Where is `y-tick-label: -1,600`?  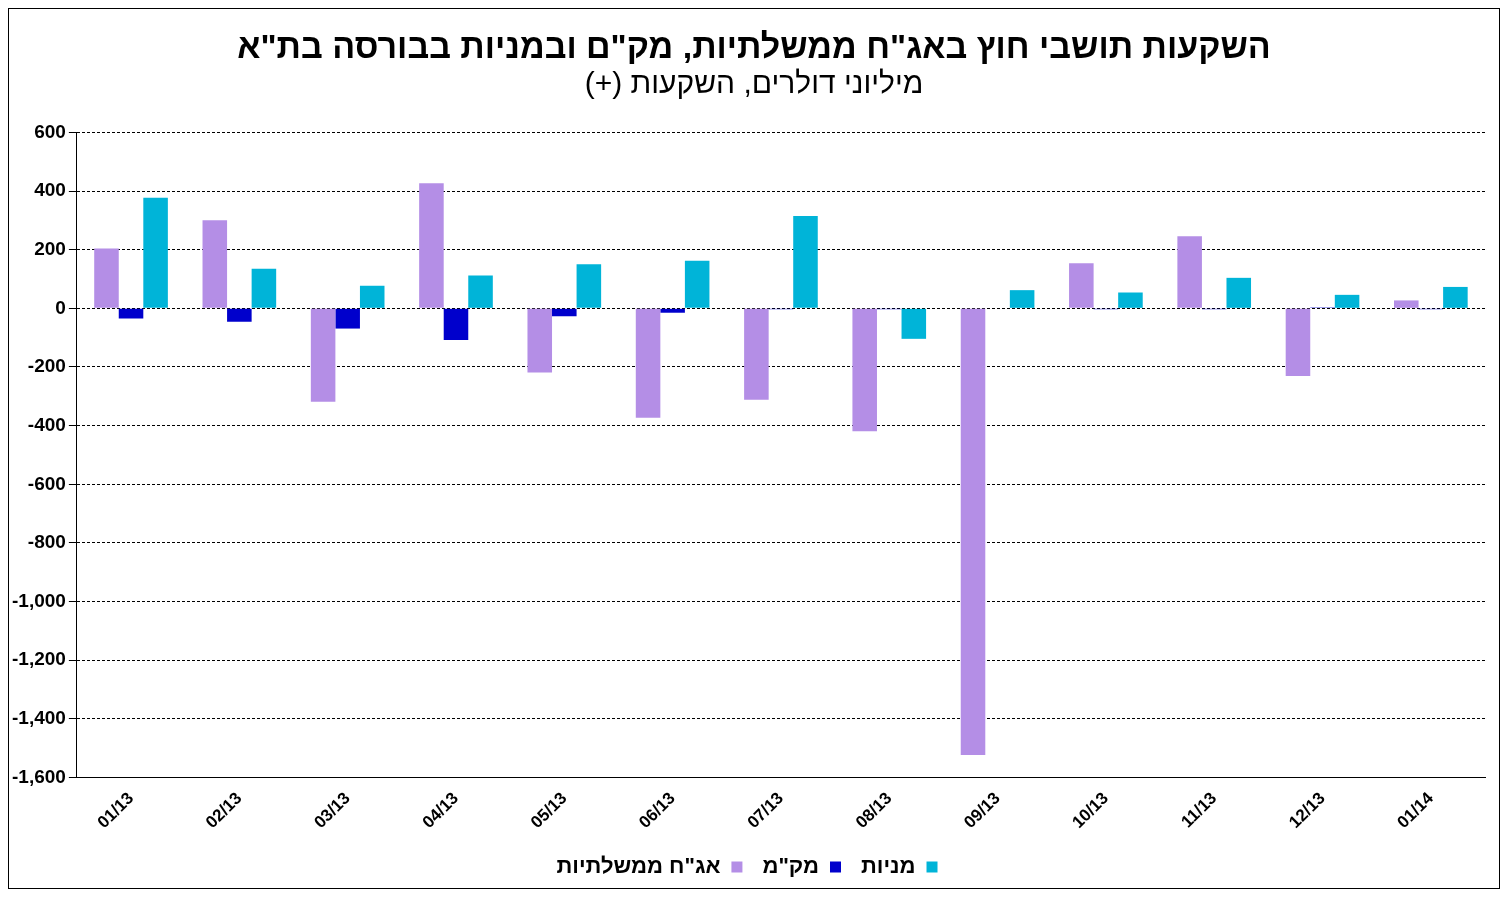
y-tick-label: -1,600 is located at coordinates (39, 776).